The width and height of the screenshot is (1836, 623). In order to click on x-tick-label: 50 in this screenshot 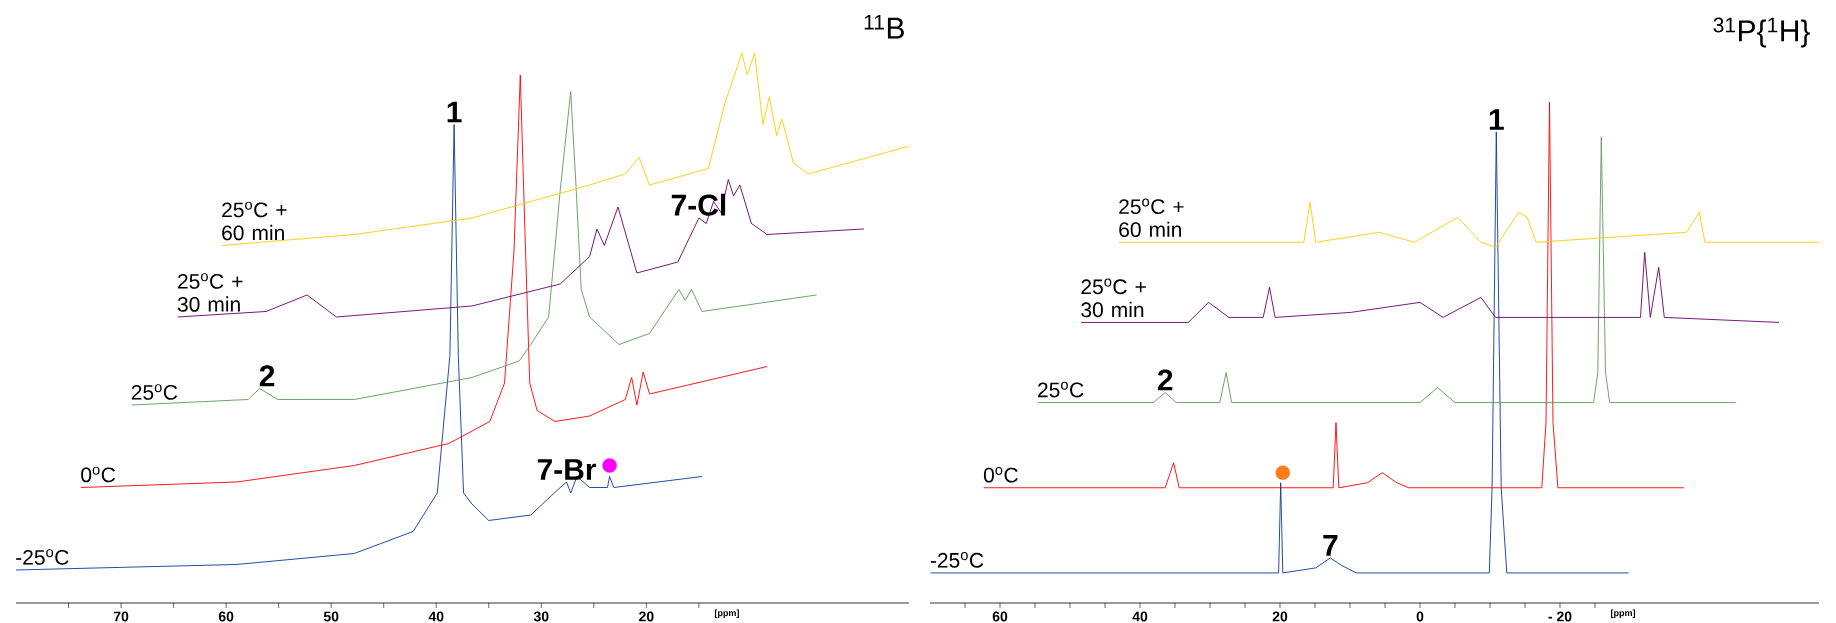, I will do `click(331, 616)`.